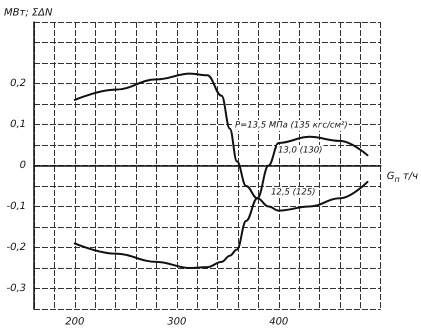 Image resolution: width=421 pixels, height=333 pixels. What do you see at coordinates (293, 193) in the screenshot?
I see `annotation: 12,5 (125)` at bounding box center [293, 193].